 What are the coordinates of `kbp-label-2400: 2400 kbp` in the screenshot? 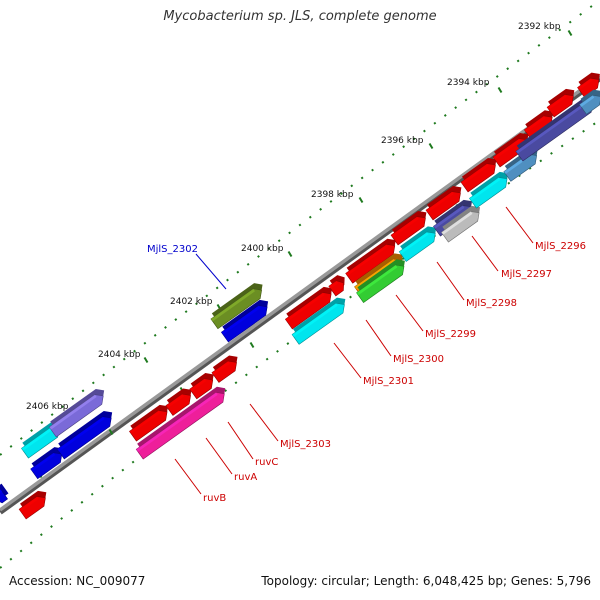 It's located at (262, 249).